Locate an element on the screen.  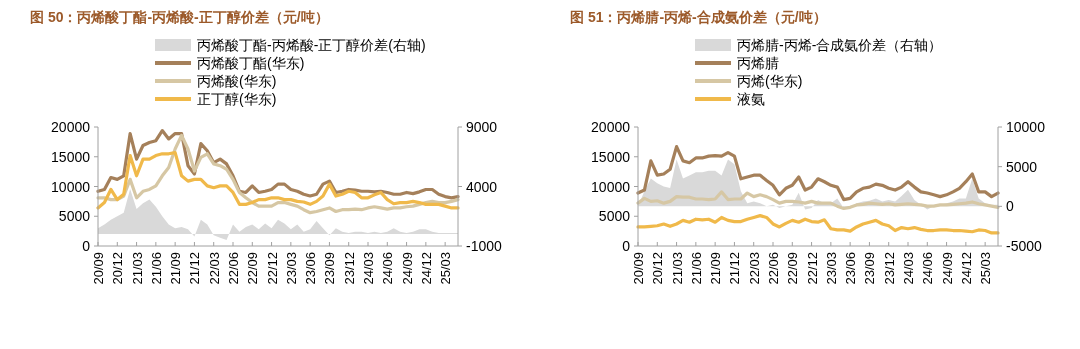
legend-label: 正丁醇(华东) is located at coordinates (237, 99).